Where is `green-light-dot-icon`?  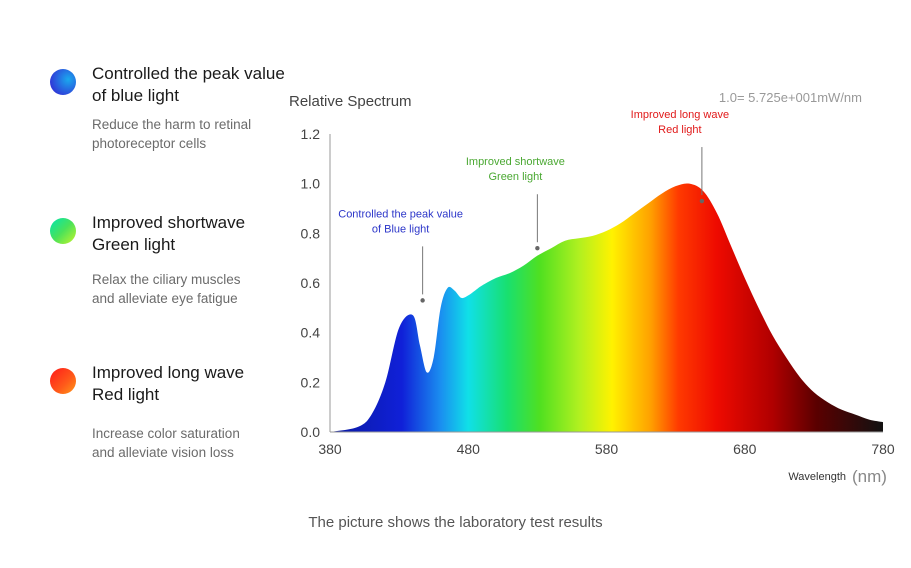 green-light-dot-icon is located at coordinates (63, 231).